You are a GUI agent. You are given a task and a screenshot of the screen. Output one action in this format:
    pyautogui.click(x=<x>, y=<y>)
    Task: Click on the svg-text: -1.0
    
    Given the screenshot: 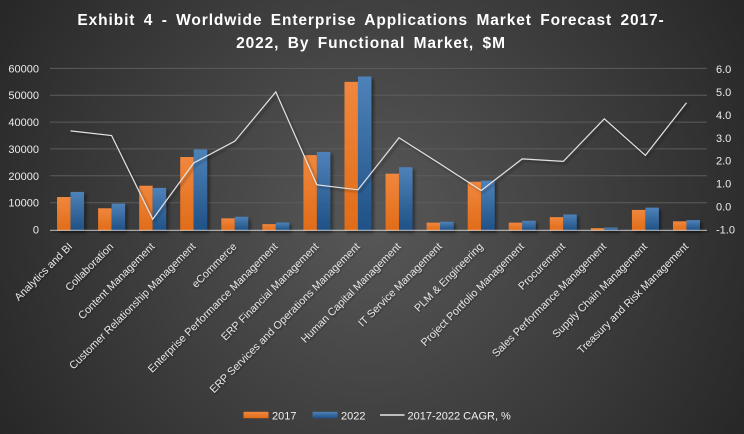 What is the action you would take?
    pyautogui.click(x=725, y=231)
    